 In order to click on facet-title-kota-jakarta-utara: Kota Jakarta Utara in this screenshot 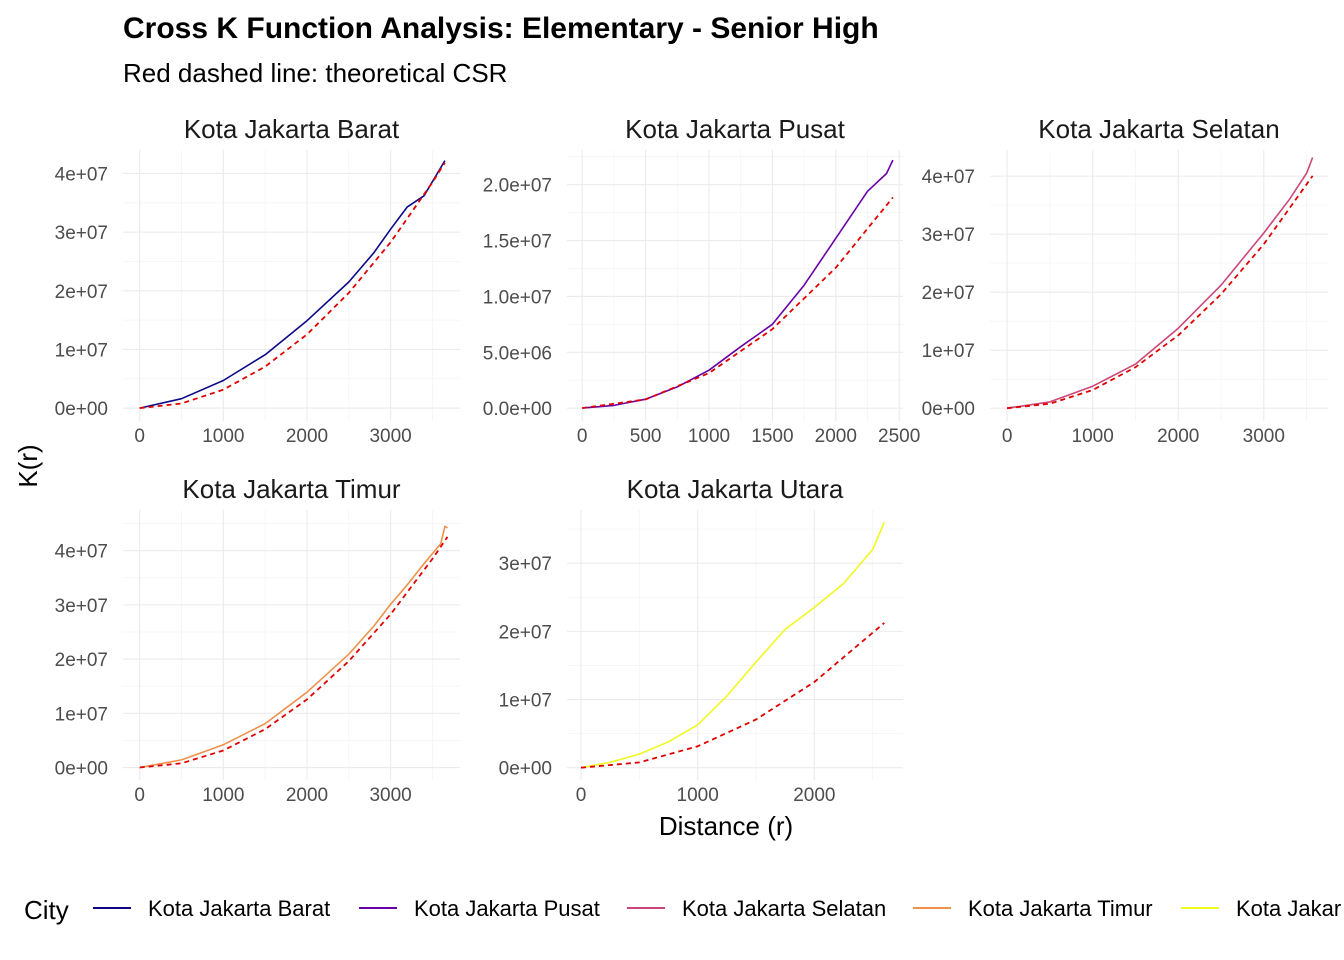, I will do `click(735, 489)`.